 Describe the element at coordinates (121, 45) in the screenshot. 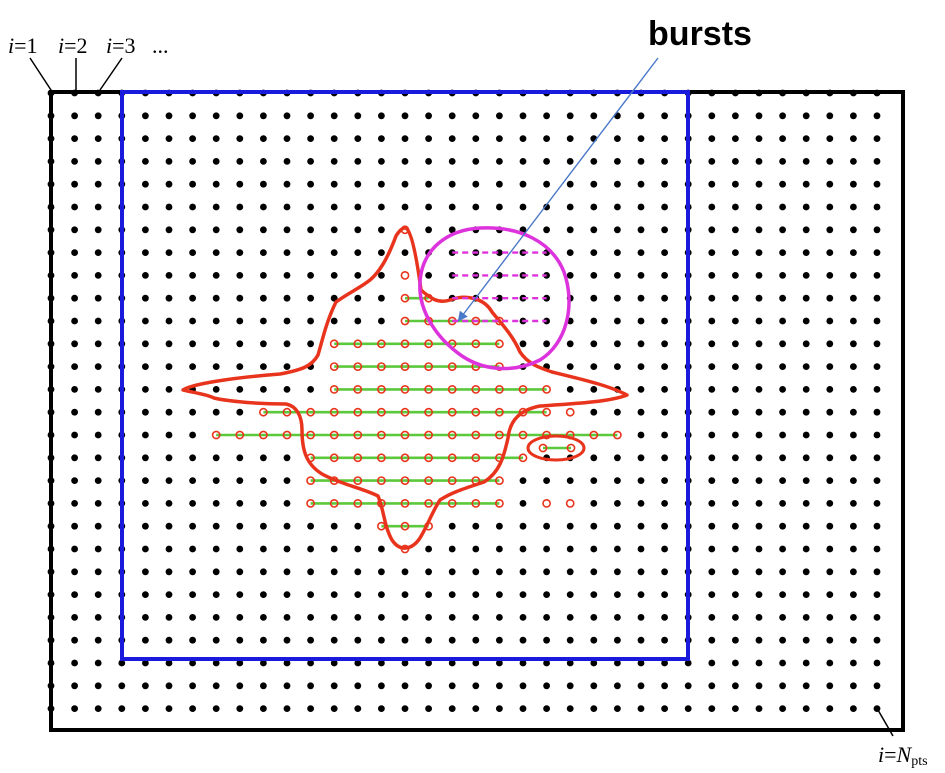

I see `label-i-3: i=3` at that location.